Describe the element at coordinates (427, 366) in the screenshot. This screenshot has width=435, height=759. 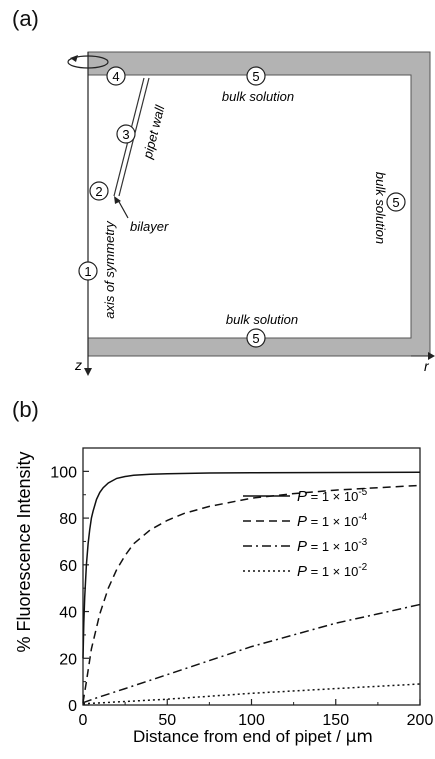
I see `label-r-axis: r` at that location.